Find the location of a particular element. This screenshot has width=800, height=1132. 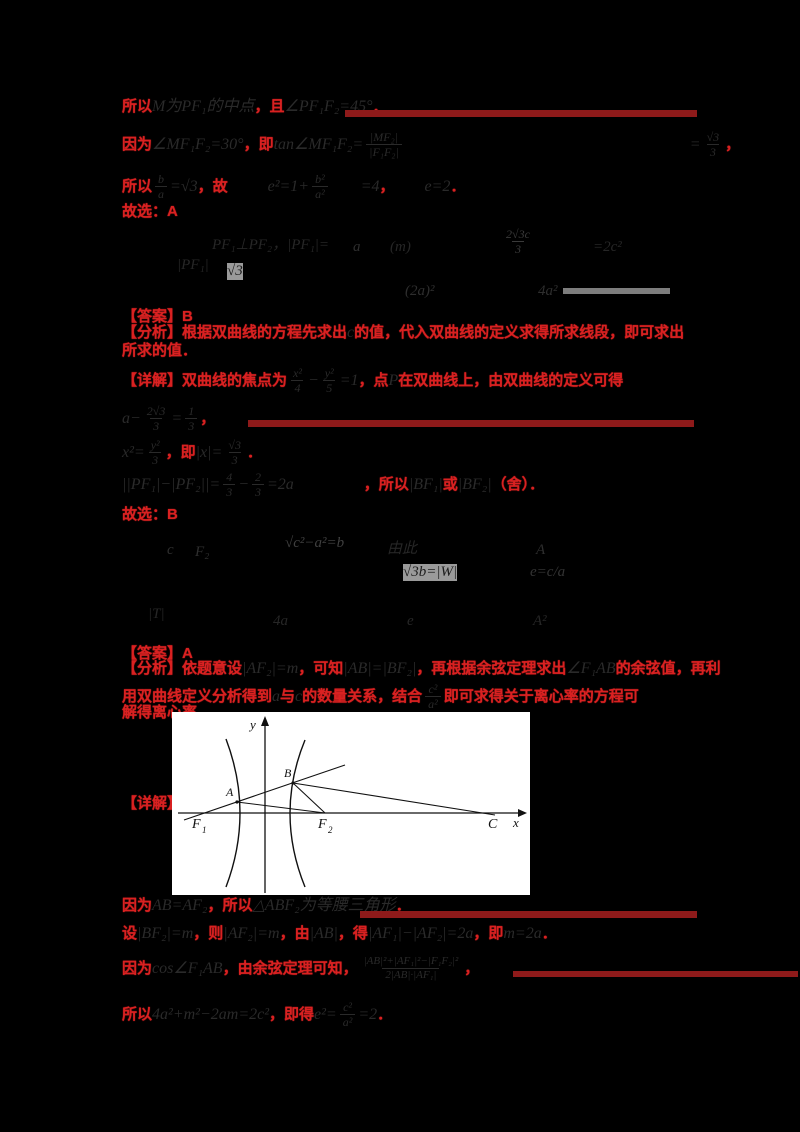

fraction-denominator: |F₁F₂| is located at coordinates (384, 151).